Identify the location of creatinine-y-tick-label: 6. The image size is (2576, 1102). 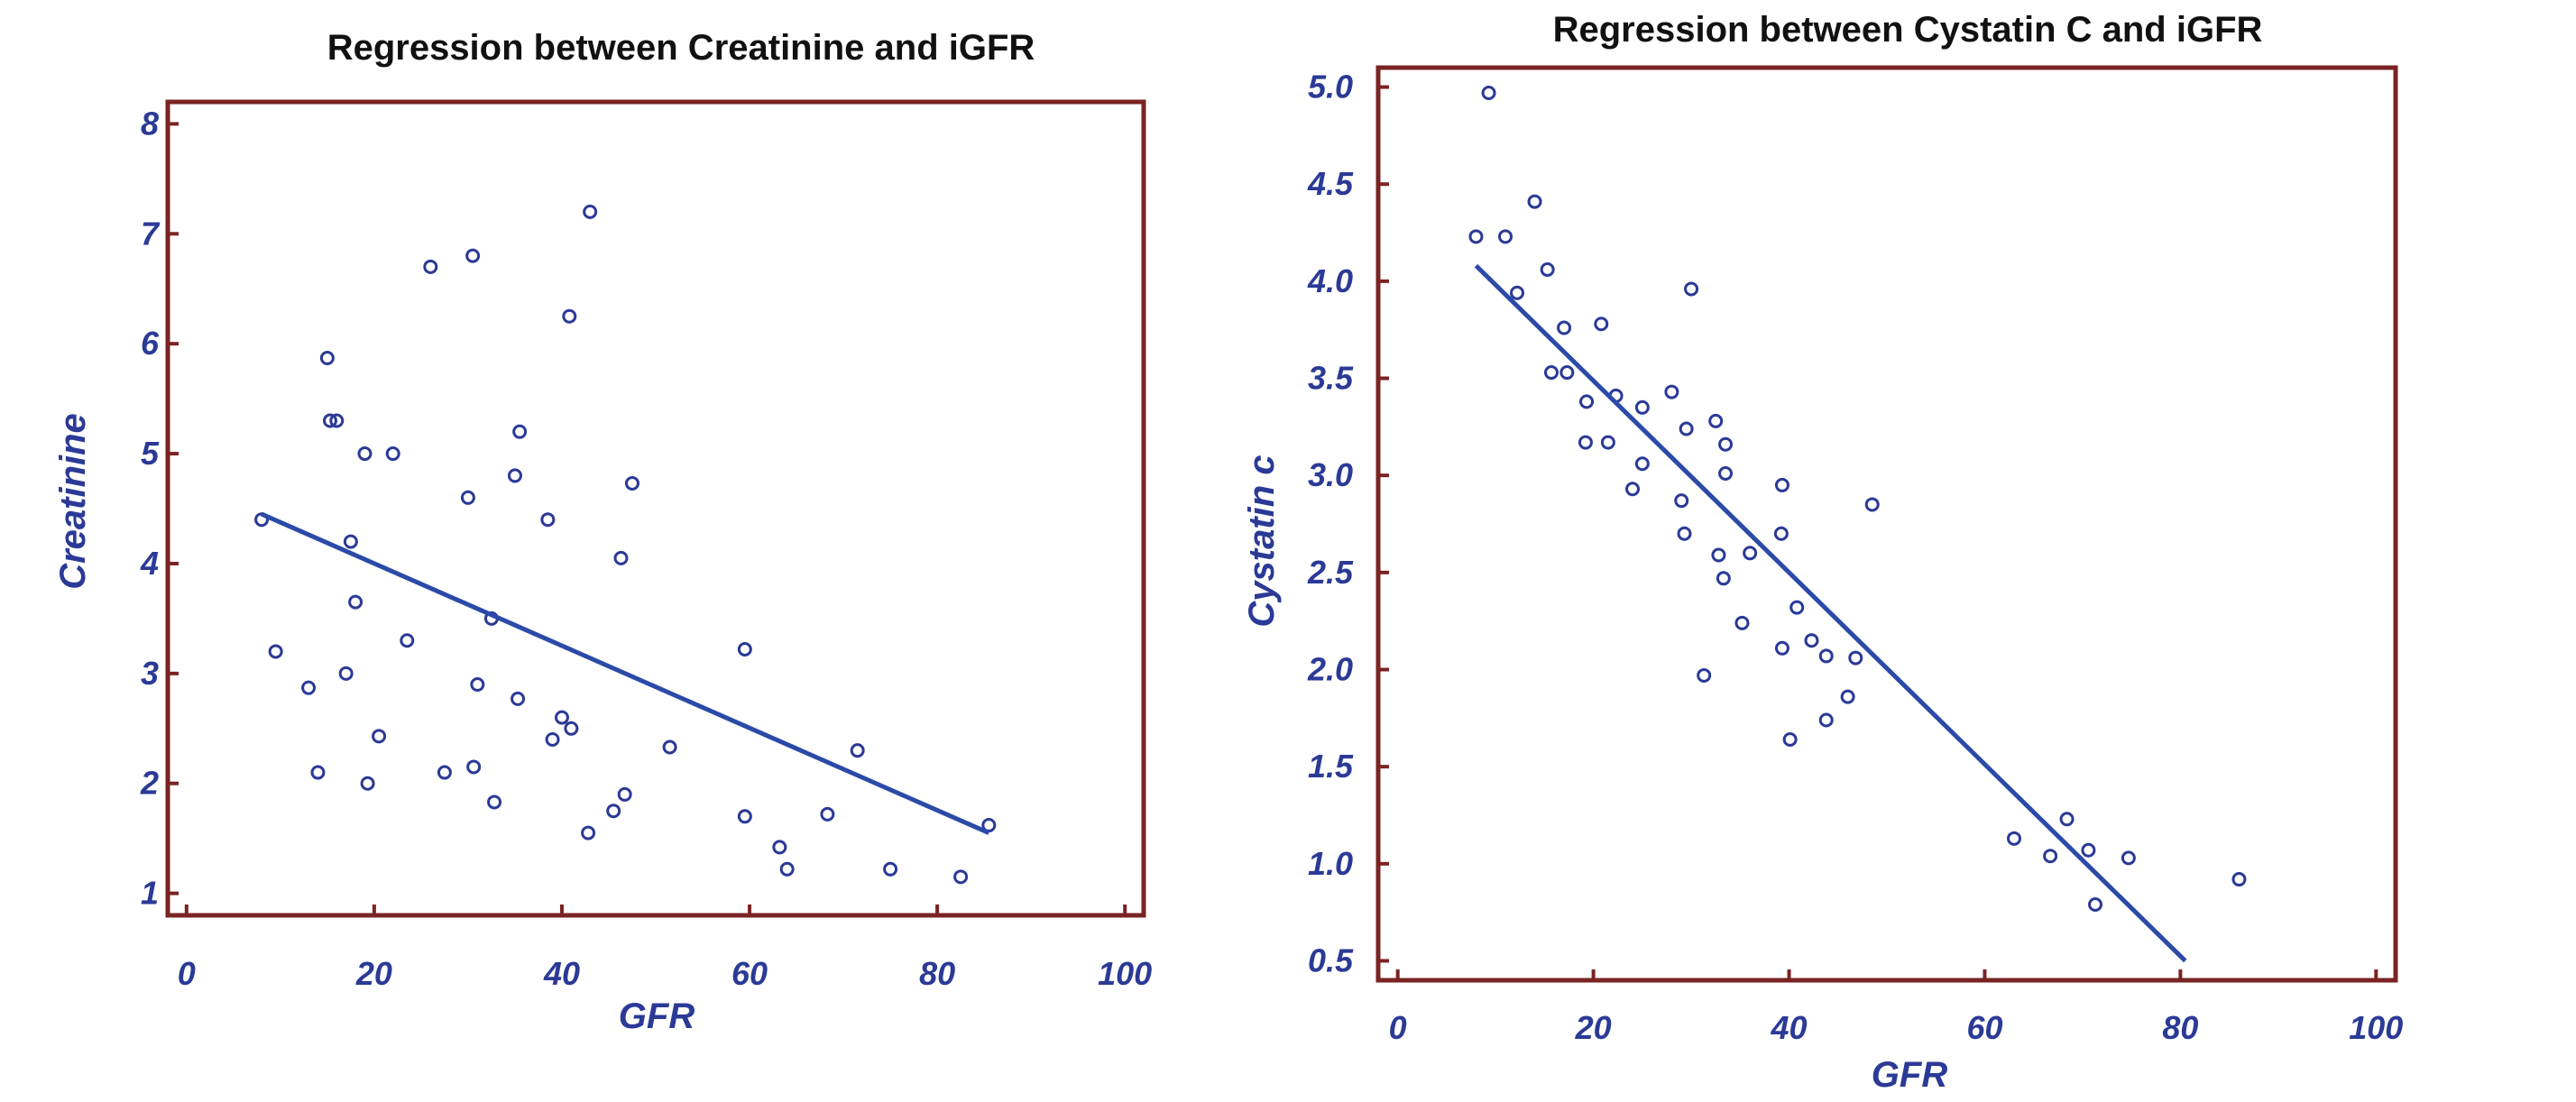
(150, 343).